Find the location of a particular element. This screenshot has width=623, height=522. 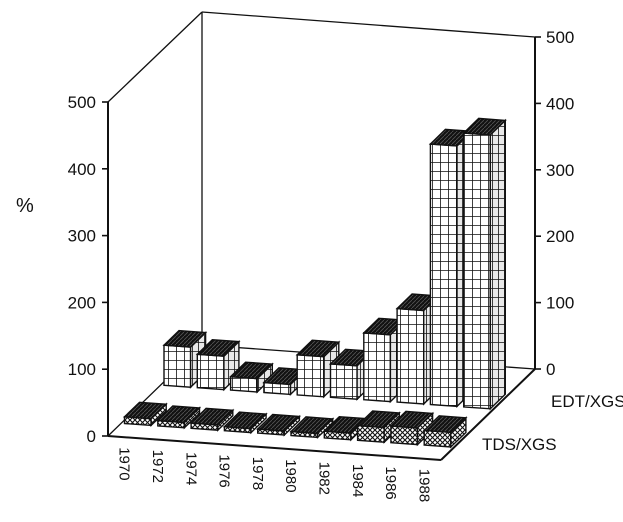

left-tick-label: 100 is located at coordinates (82, 369).